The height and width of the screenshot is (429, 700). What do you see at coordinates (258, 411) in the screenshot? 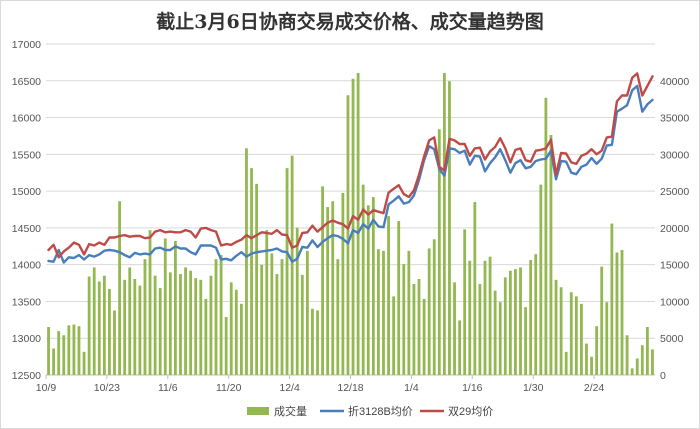
I see `legend-swatch-bar` at bounding box center [258, 411].